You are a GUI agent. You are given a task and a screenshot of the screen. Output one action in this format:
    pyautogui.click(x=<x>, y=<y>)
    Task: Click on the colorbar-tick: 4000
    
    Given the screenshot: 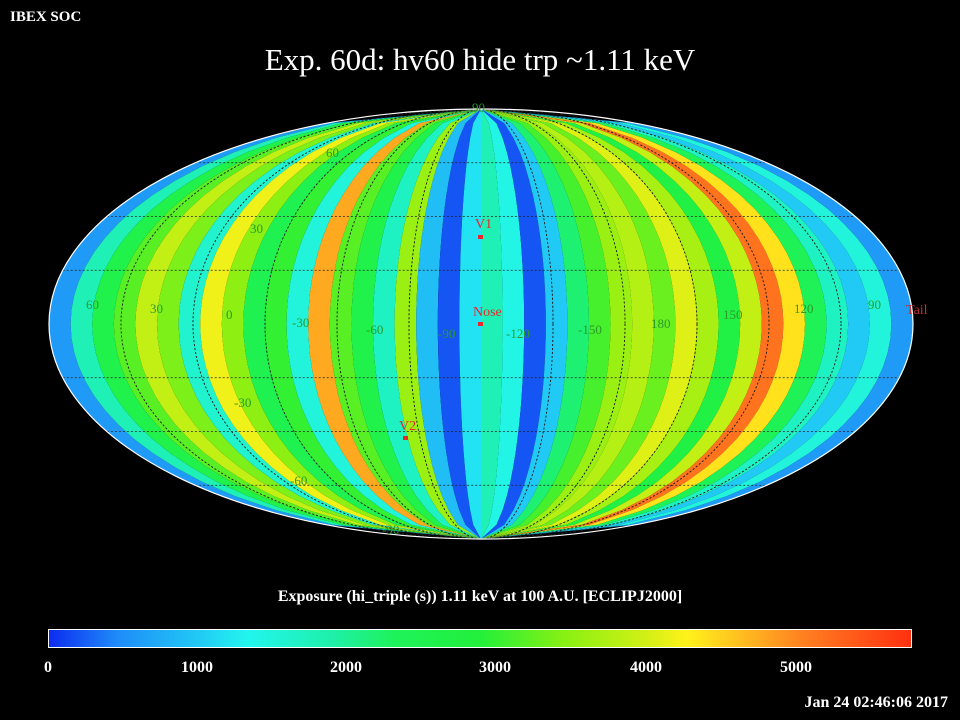 What is the action you would take?
    pyautogui.click(x=646, y=667)
    